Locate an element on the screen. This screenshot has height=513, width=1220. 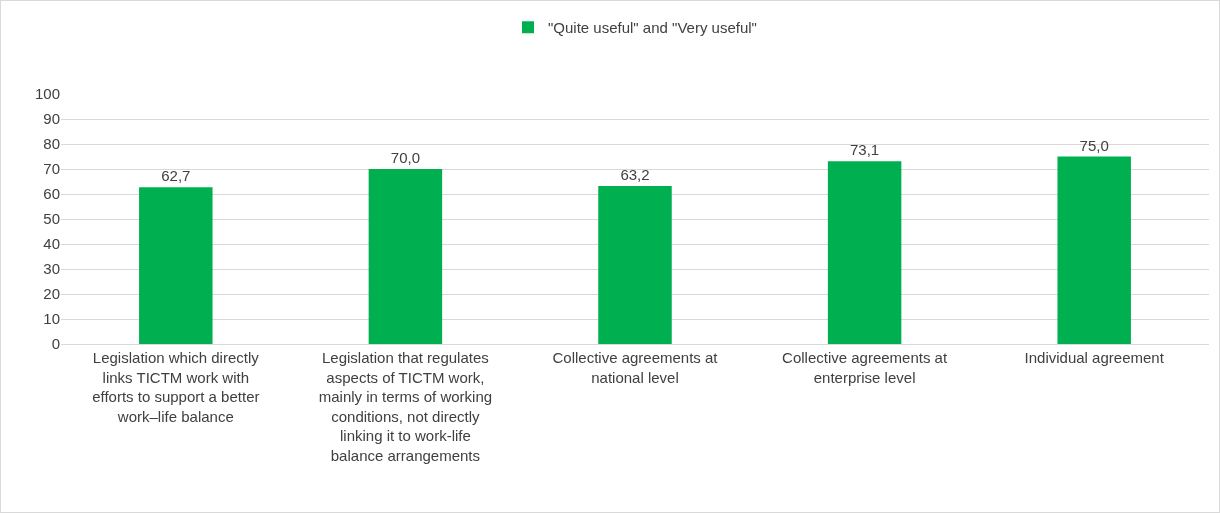
y-tick-label: 30 is located at coordinates (51, 269).